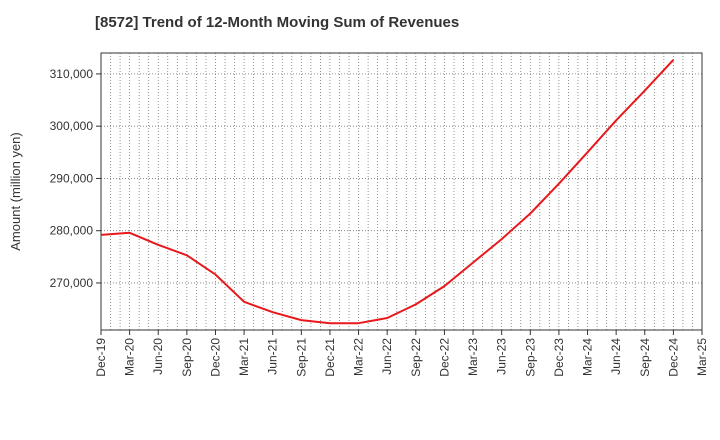  I want to click on y-axis-ticks: 270,000 280,000 290,000 300,000 310,000, so click(75, 178).